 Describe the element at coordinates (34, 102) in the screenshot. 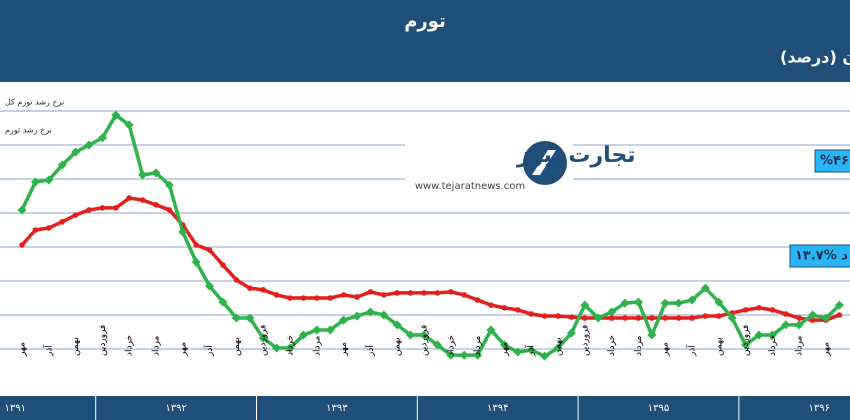

I see `legend-entry: نرخ رشد تورم کل` at that location.